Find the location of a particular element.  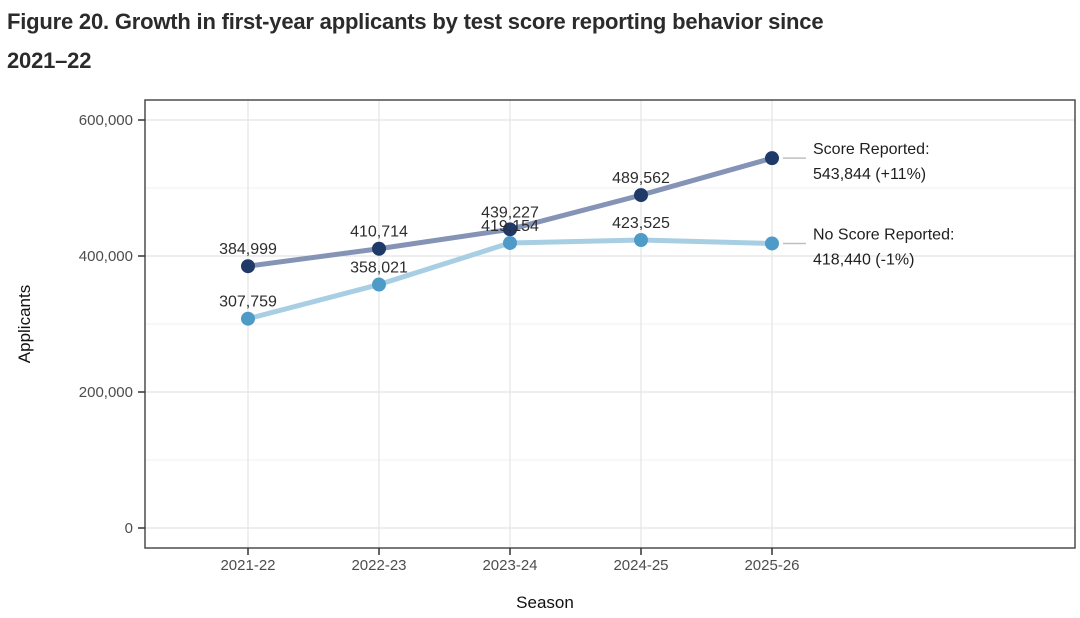

y-tick-label: 600,000 is located at coordinates (106, 120).